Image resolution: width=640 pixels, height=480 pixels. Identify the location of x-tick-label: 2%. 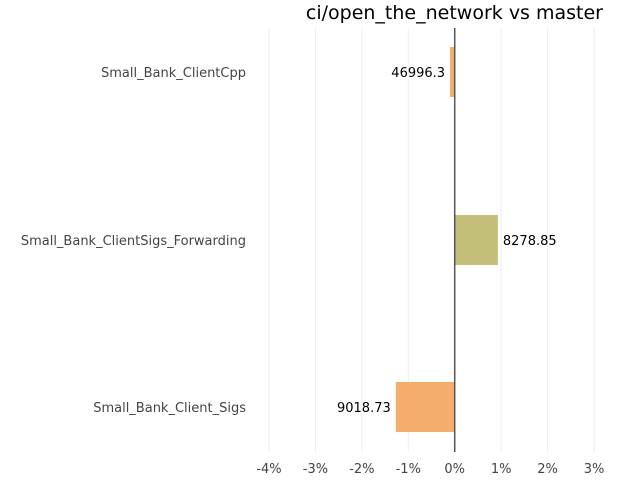
(547, 469).